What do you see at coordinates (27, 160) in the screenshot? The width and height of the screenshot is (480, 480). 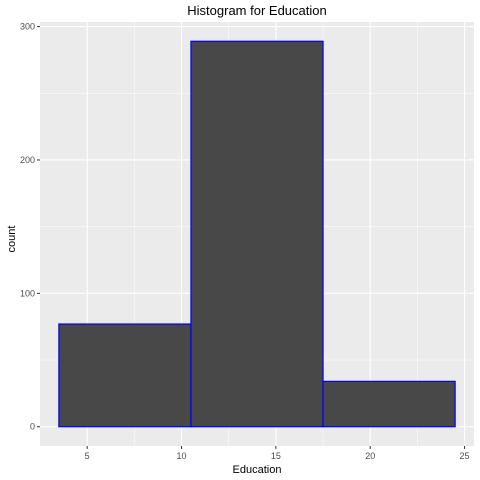 I see `y-tick-label: 200` at bounding box center [27, 160].